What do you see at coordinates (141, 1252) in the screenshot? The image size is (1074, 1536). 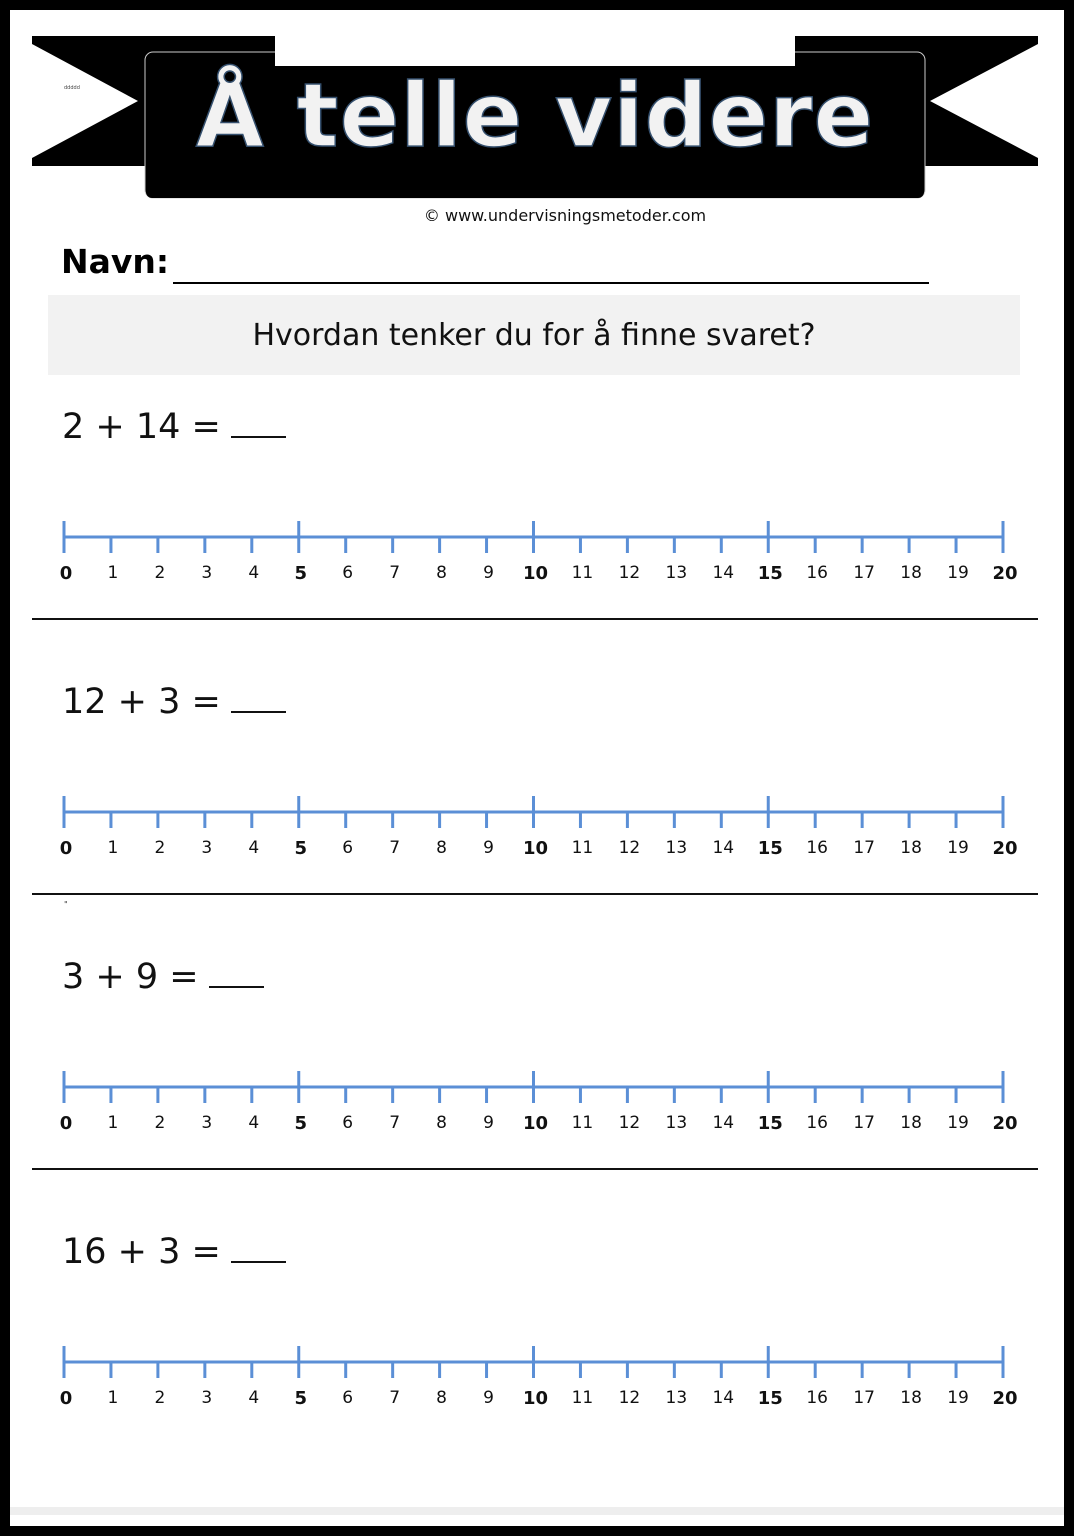 I see `equation-text: 16 + 3 =` at bounding box center [141, 1252].